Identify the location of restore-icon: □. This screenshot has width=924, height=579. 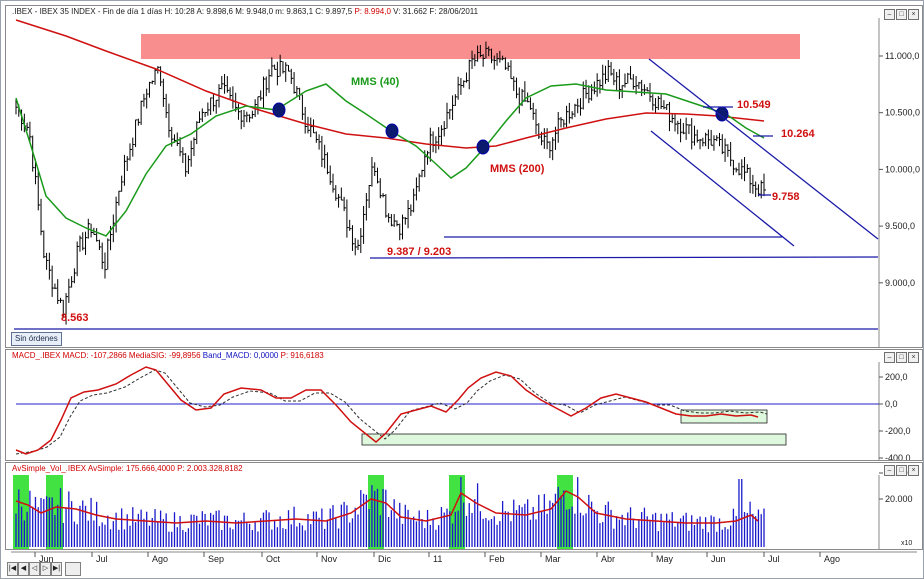
(901, 14).